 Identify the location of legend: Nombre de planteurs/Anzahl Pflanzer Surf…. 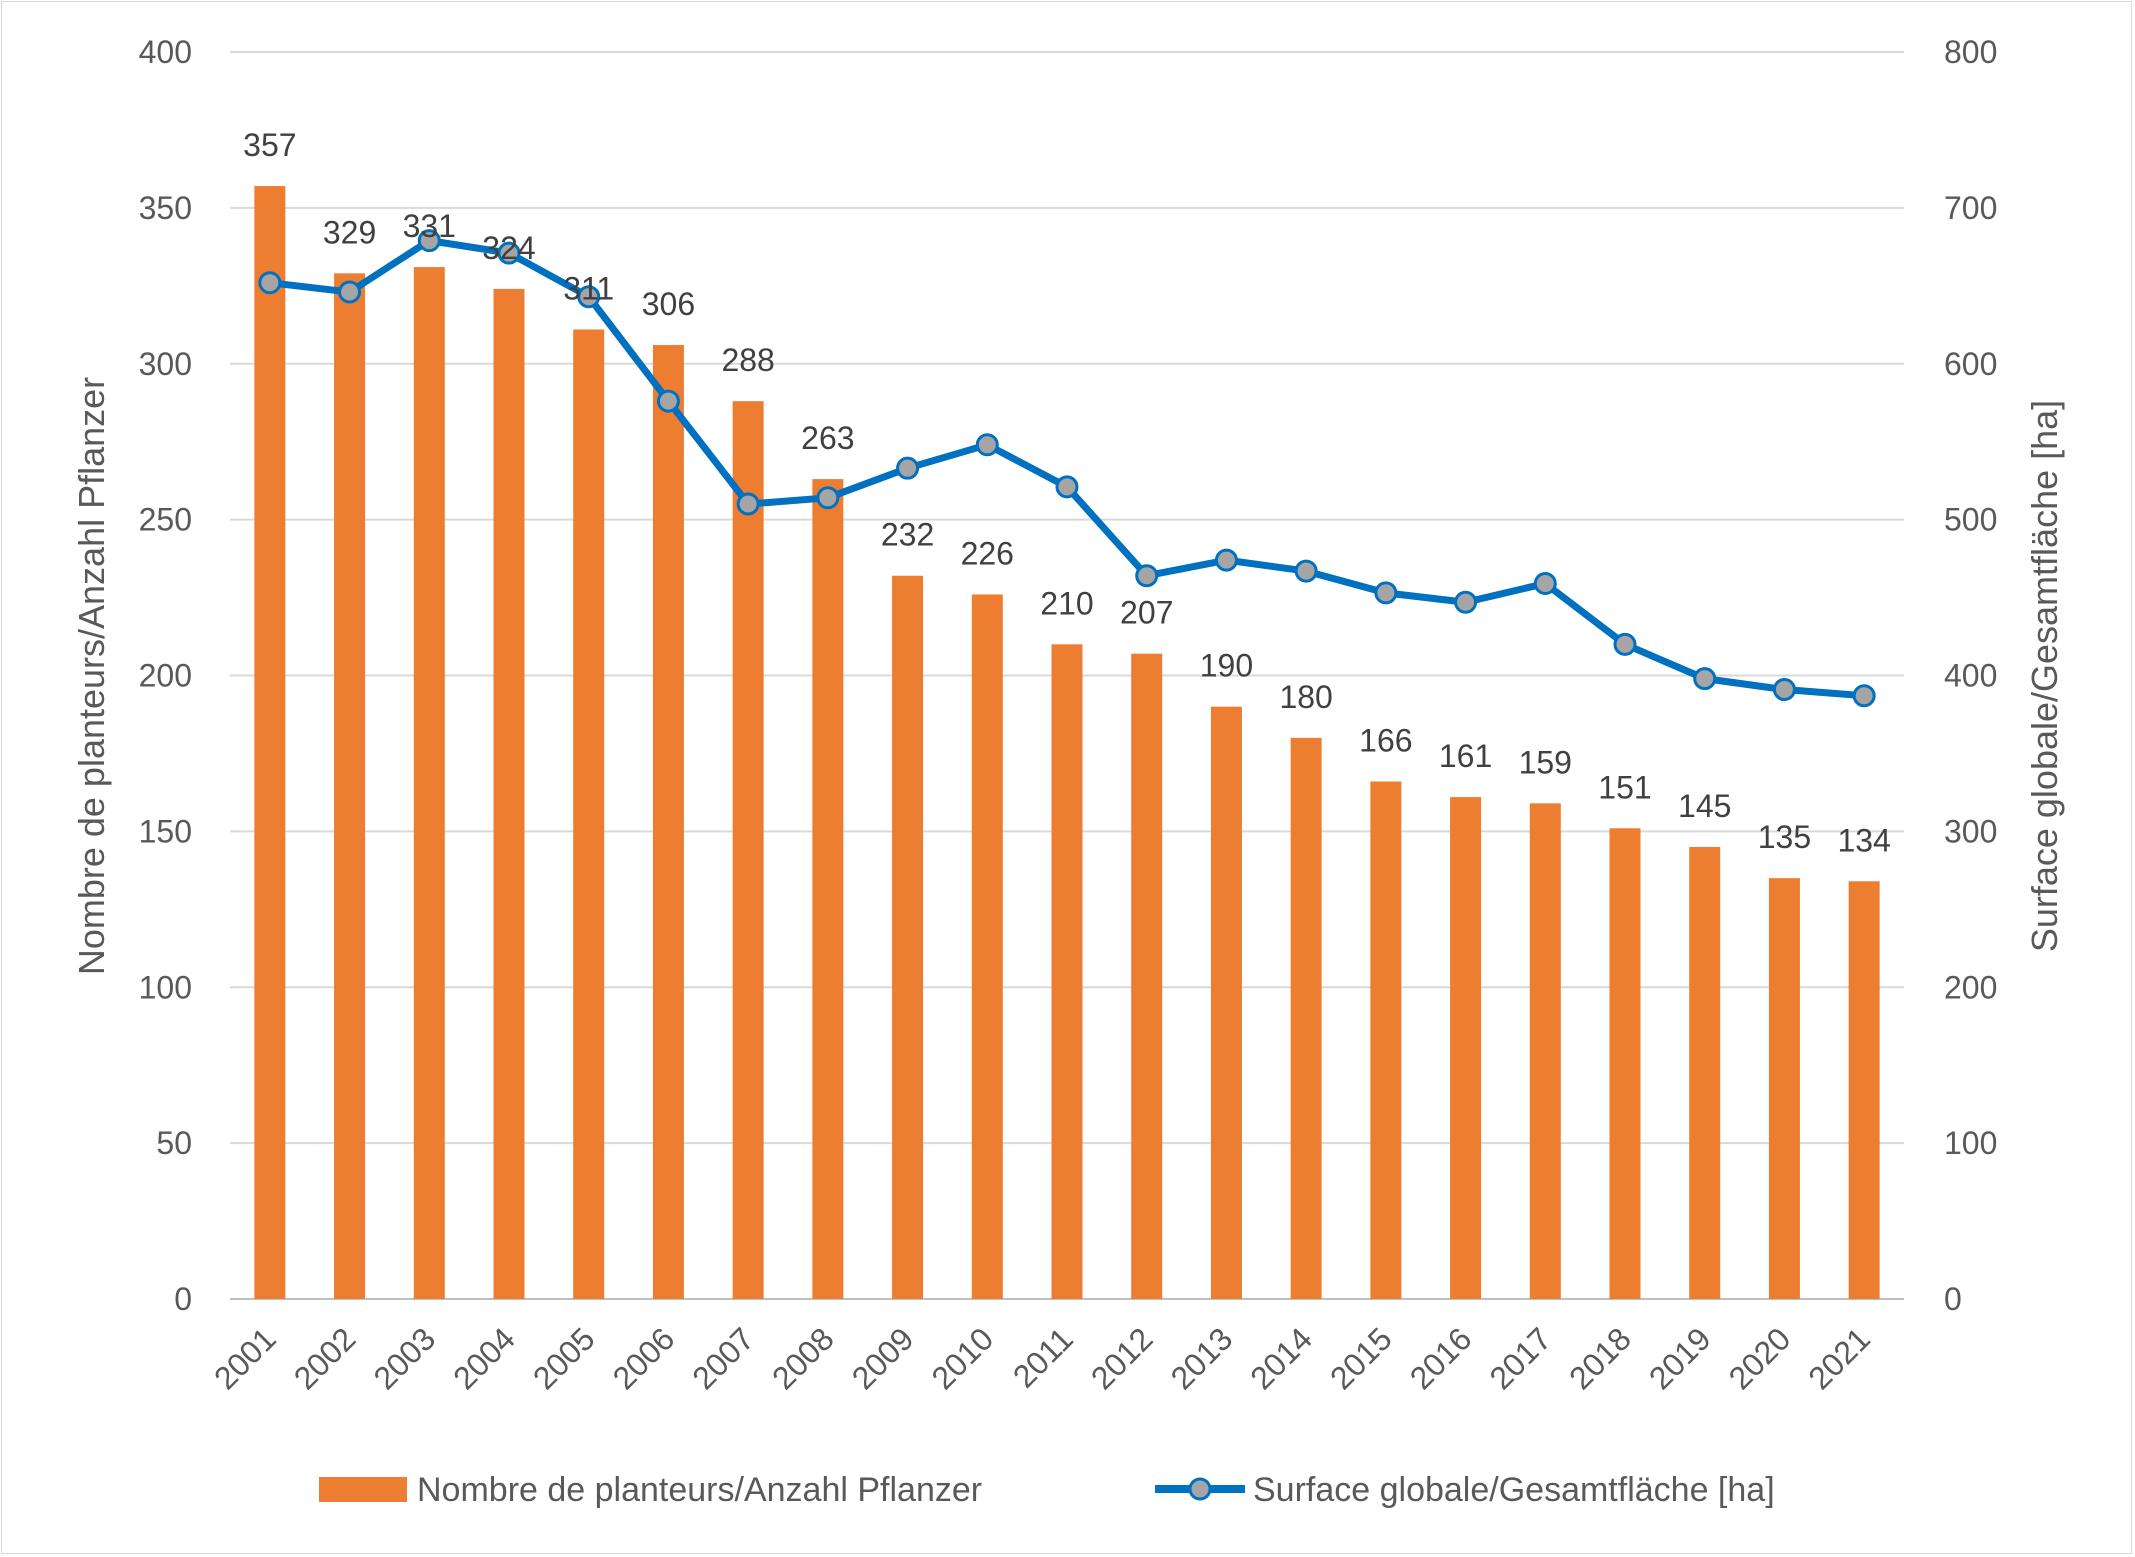
(1047, 1490).